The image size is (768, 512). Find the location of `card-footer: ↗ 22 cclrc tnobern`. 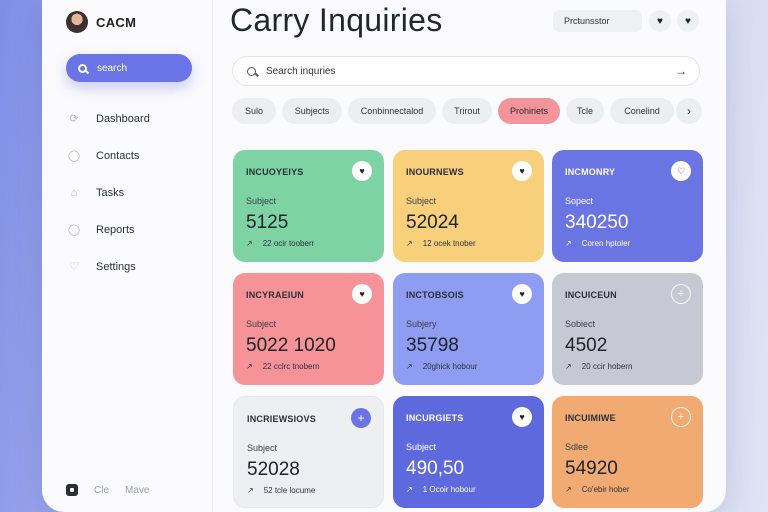

card-footer: ↗ 22 cclrc tnobern is located at coordinates (283, 366).